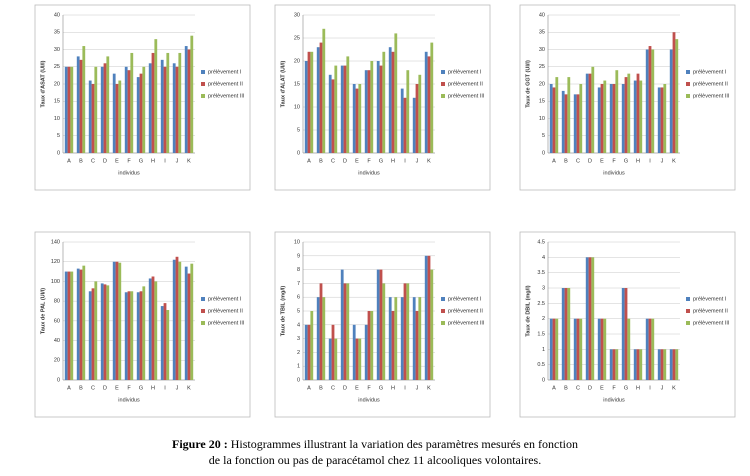 The image size is (750, 476). What do you see at coordinates (153, 161) in the screenshot?
I see `x-tick-label: H` at bounding box center [153, 161].